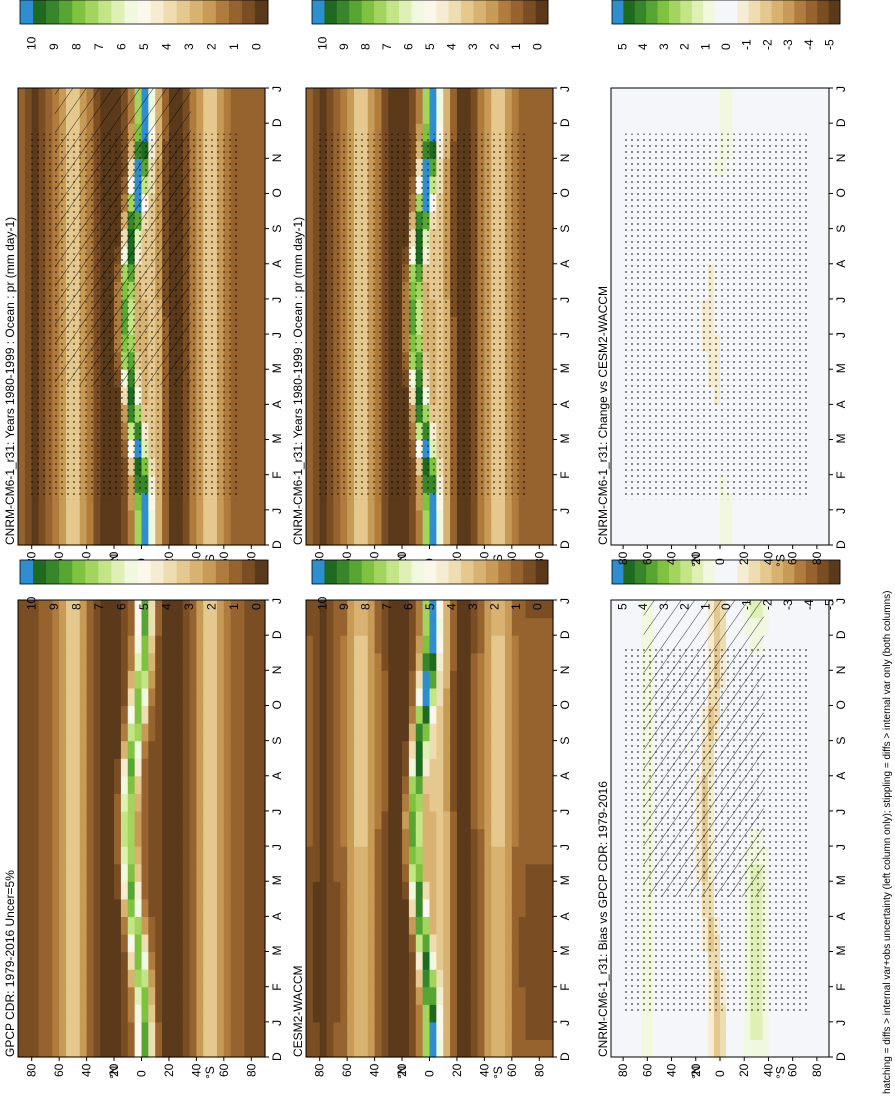 The height and width of the screenshot is (1097, 895). I want to click on lat-tick-label: 60, so click(224, 1070).